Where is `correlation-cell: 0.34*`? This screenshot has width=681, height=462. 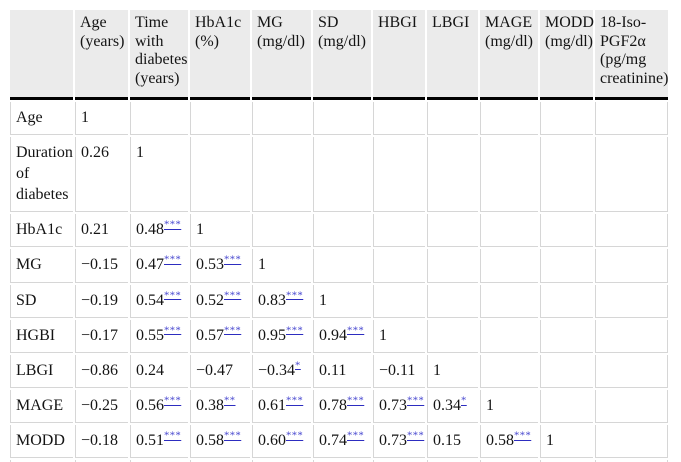
correlation-cell: 0.34* is located at coordinates (452, 406).